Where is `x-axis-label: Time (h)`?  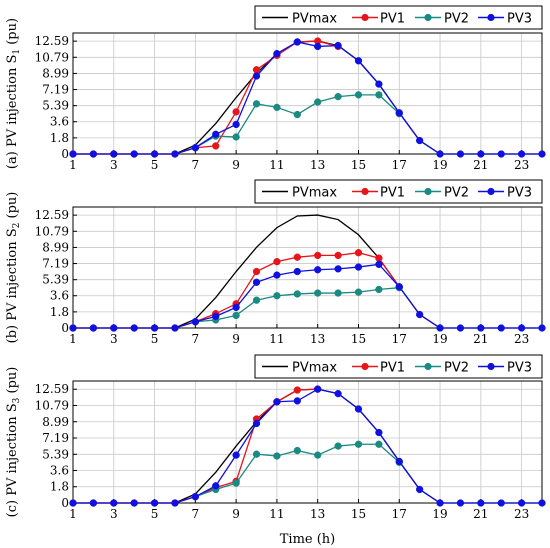
x-axis-label: Time (h) is located at coordinates (308, 539).